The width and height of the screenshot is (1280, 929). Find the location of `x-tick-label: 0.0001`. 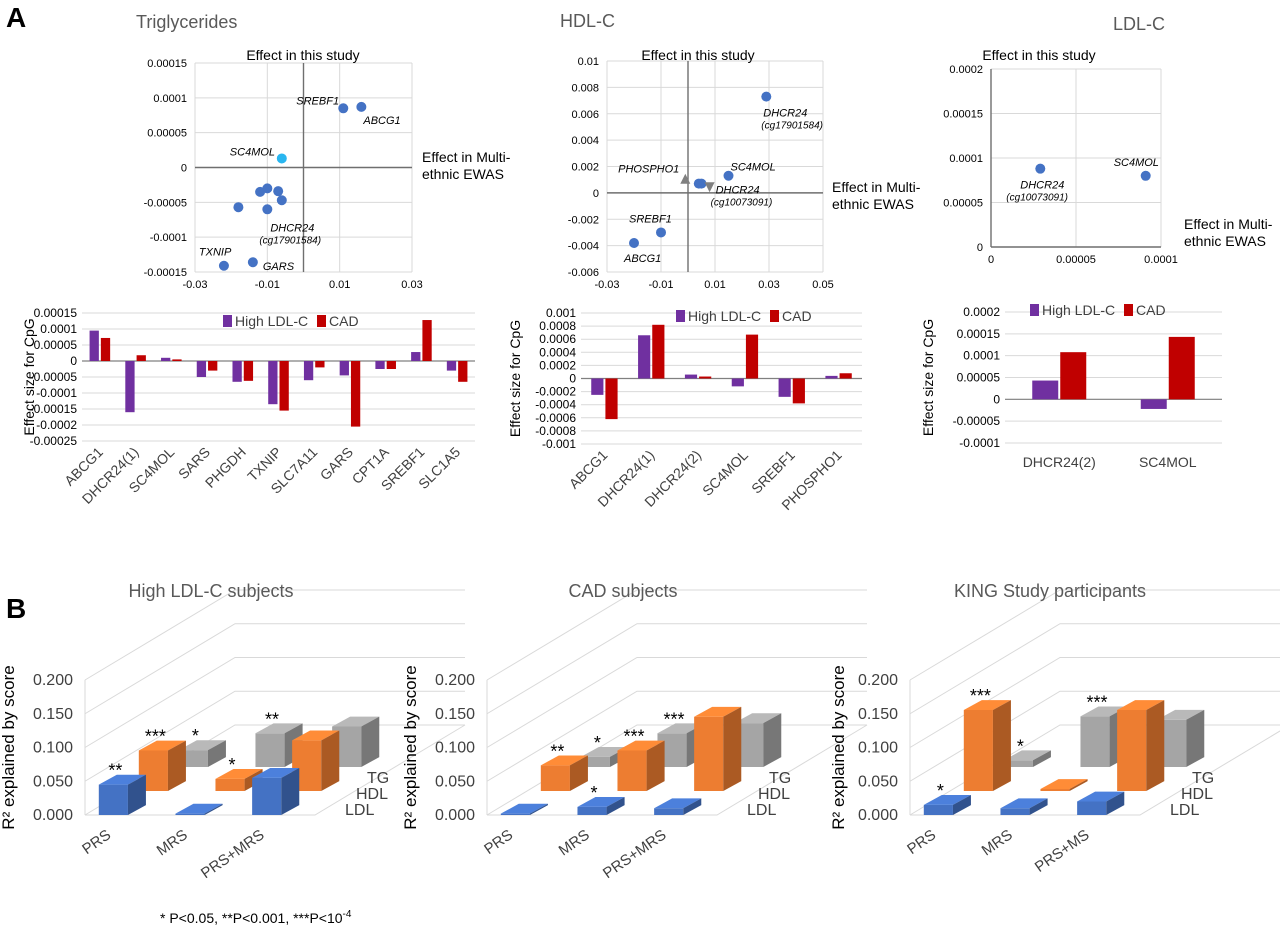

x-tick-label: 0.0001 is located at coordinates (1161, 260).